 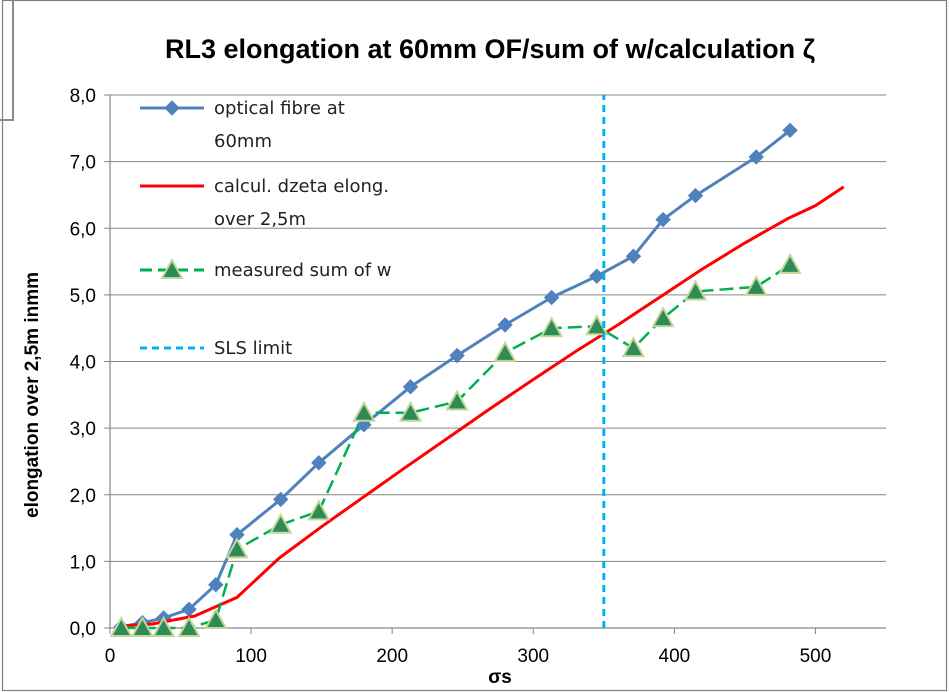 I want to click on legend-entry-1: optical fibre at 60mm, so click(x=242, y=125).